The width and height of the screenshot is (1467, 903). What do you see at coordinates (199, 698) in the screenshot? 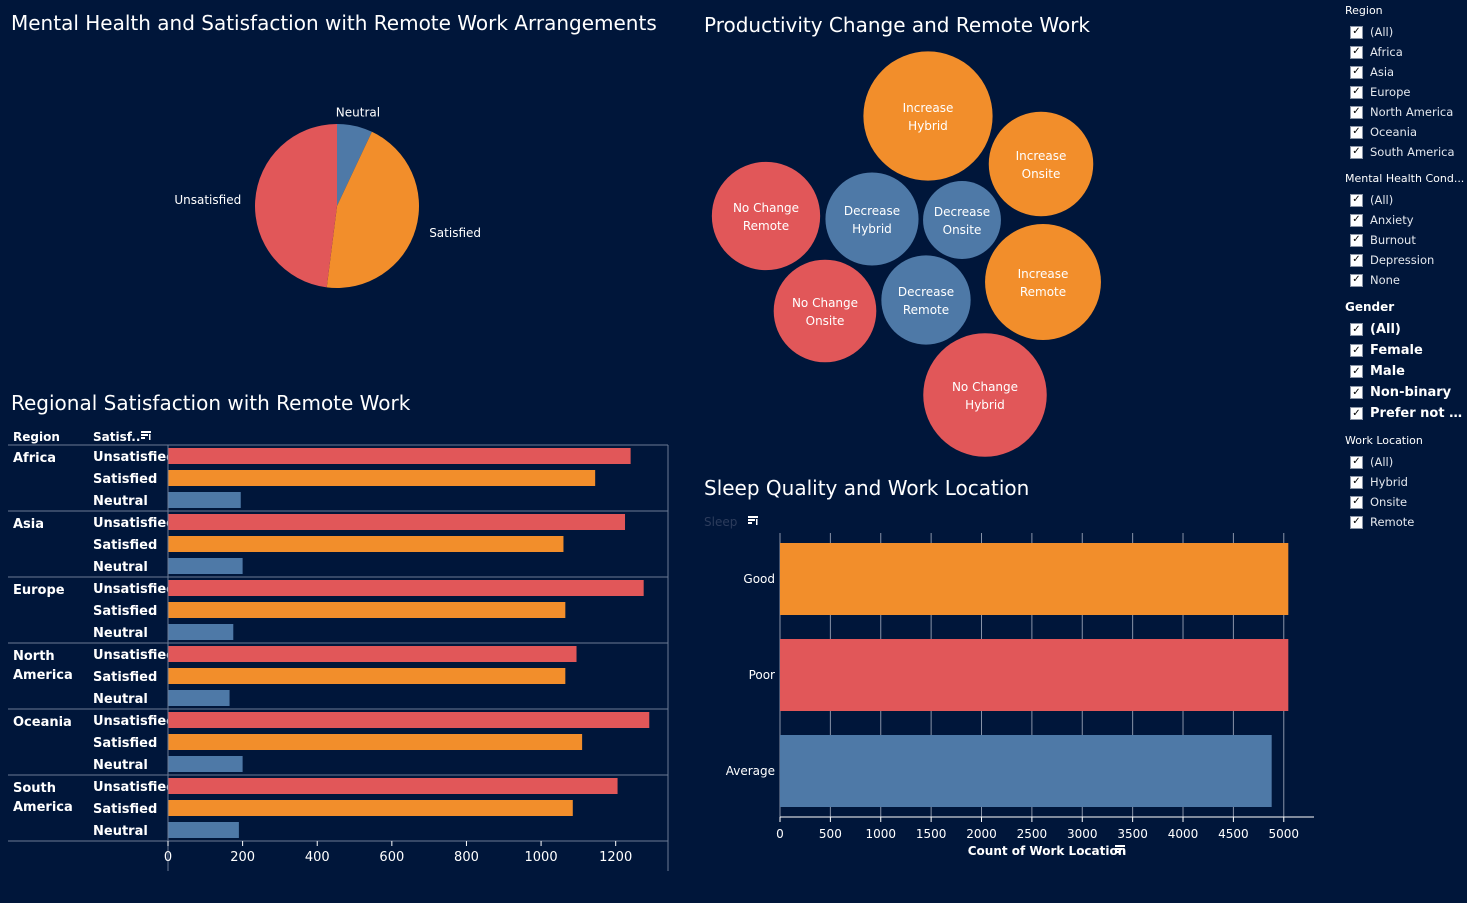
I see `bar-north-america-neutral` at bounding box center [199, 698].